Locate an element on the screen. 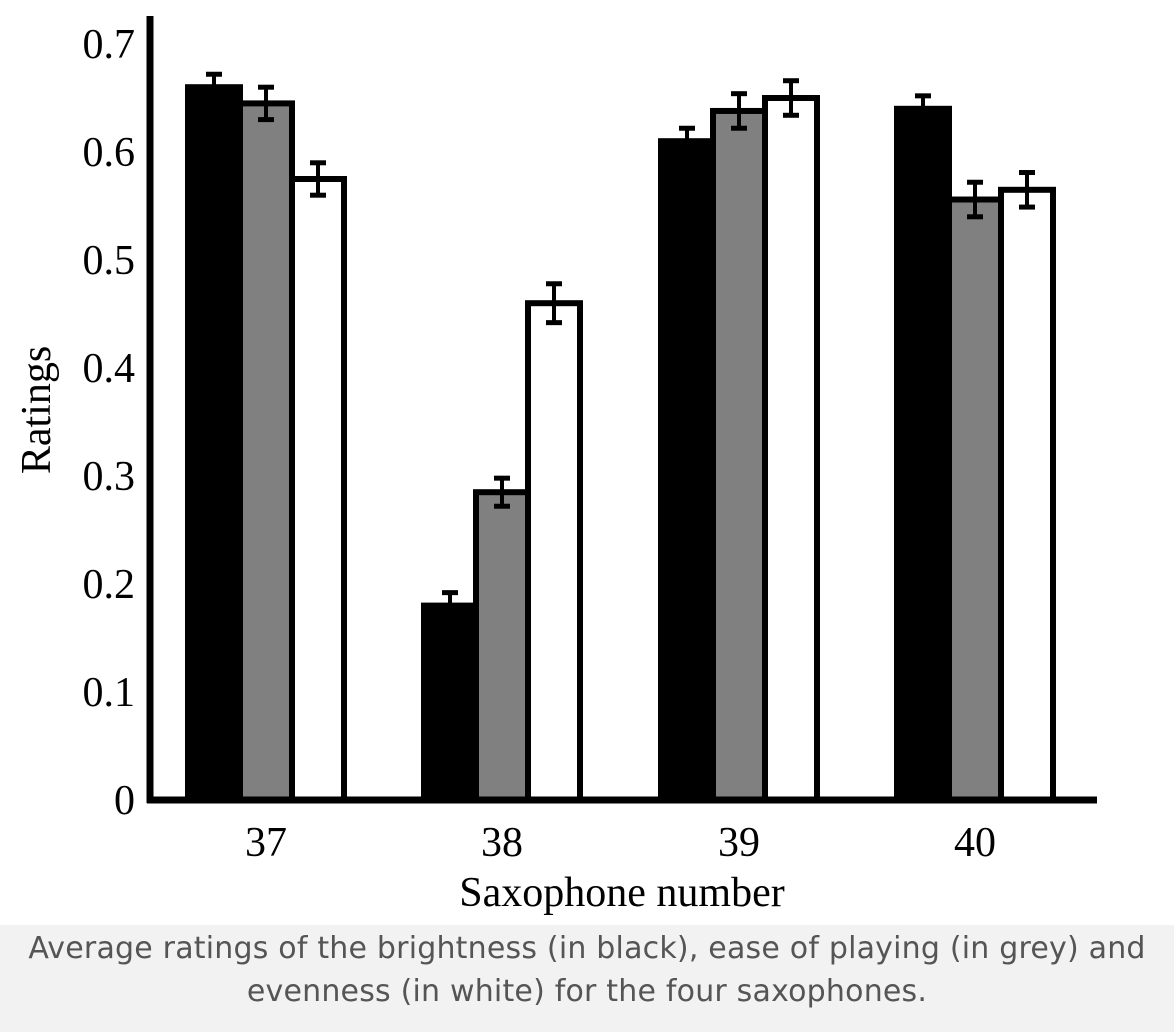  x-axis-title: Saxophone number is located at coordinates (621, 893).